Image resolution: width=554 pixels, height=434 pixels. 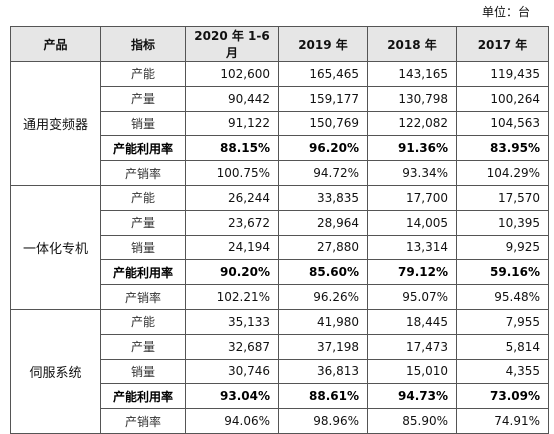 I want to click on value-cell: 96.26%, so click(x=323, y=297).